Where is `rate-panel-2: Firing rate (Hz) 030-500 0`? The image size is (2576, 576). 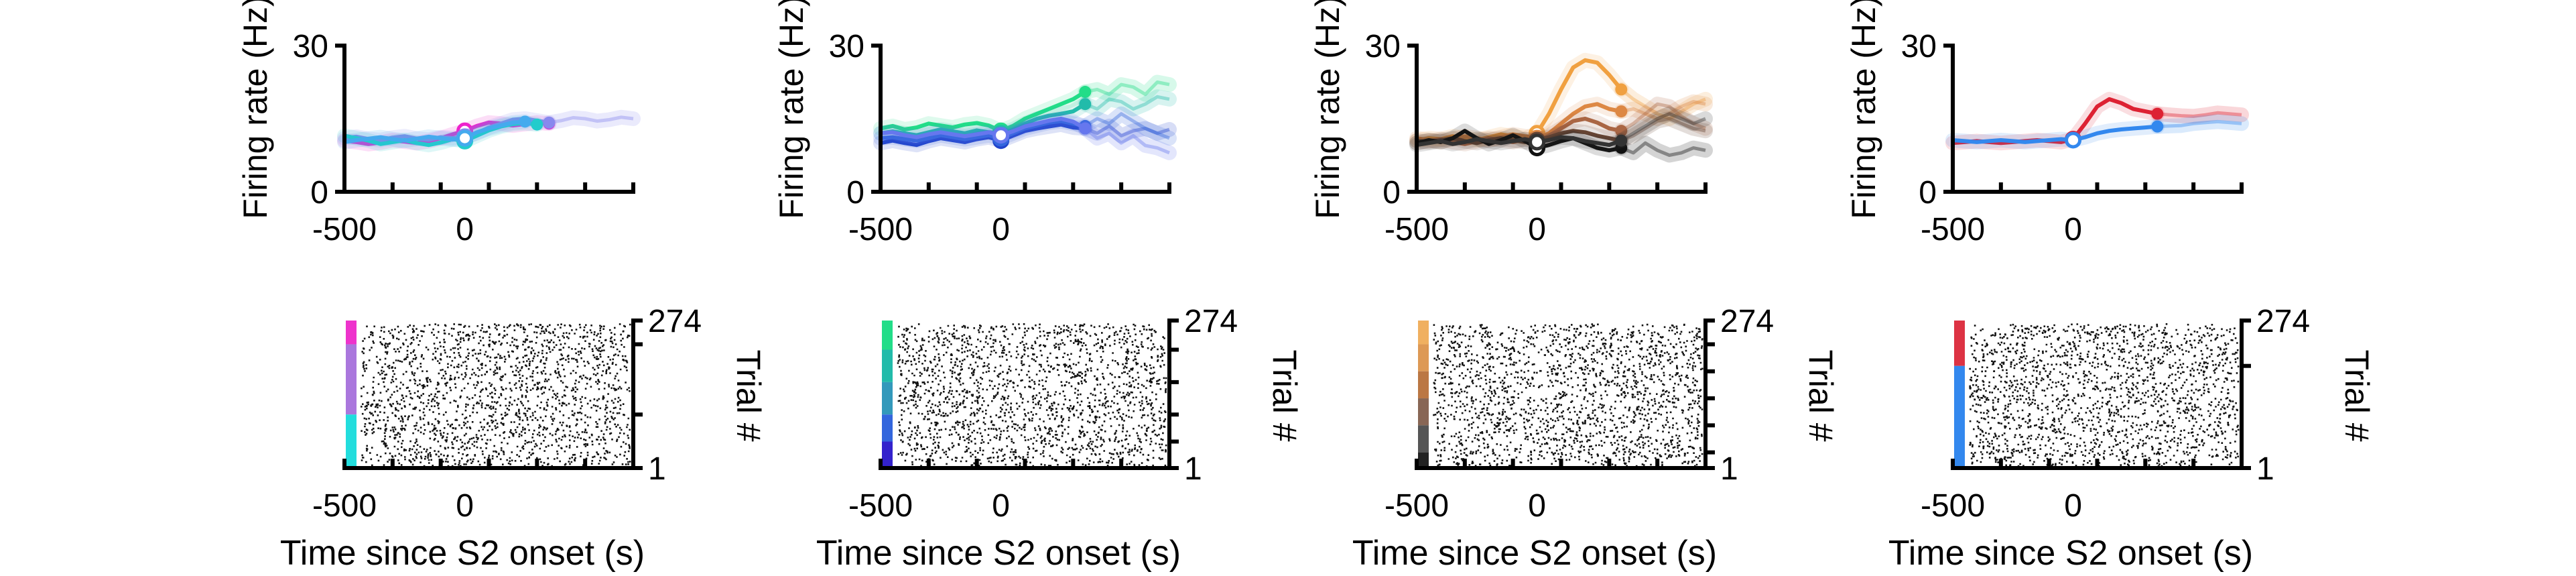 rate-panel-2: Firing rate (Hz) 030-500 0 is located at coordinates (975, 123).